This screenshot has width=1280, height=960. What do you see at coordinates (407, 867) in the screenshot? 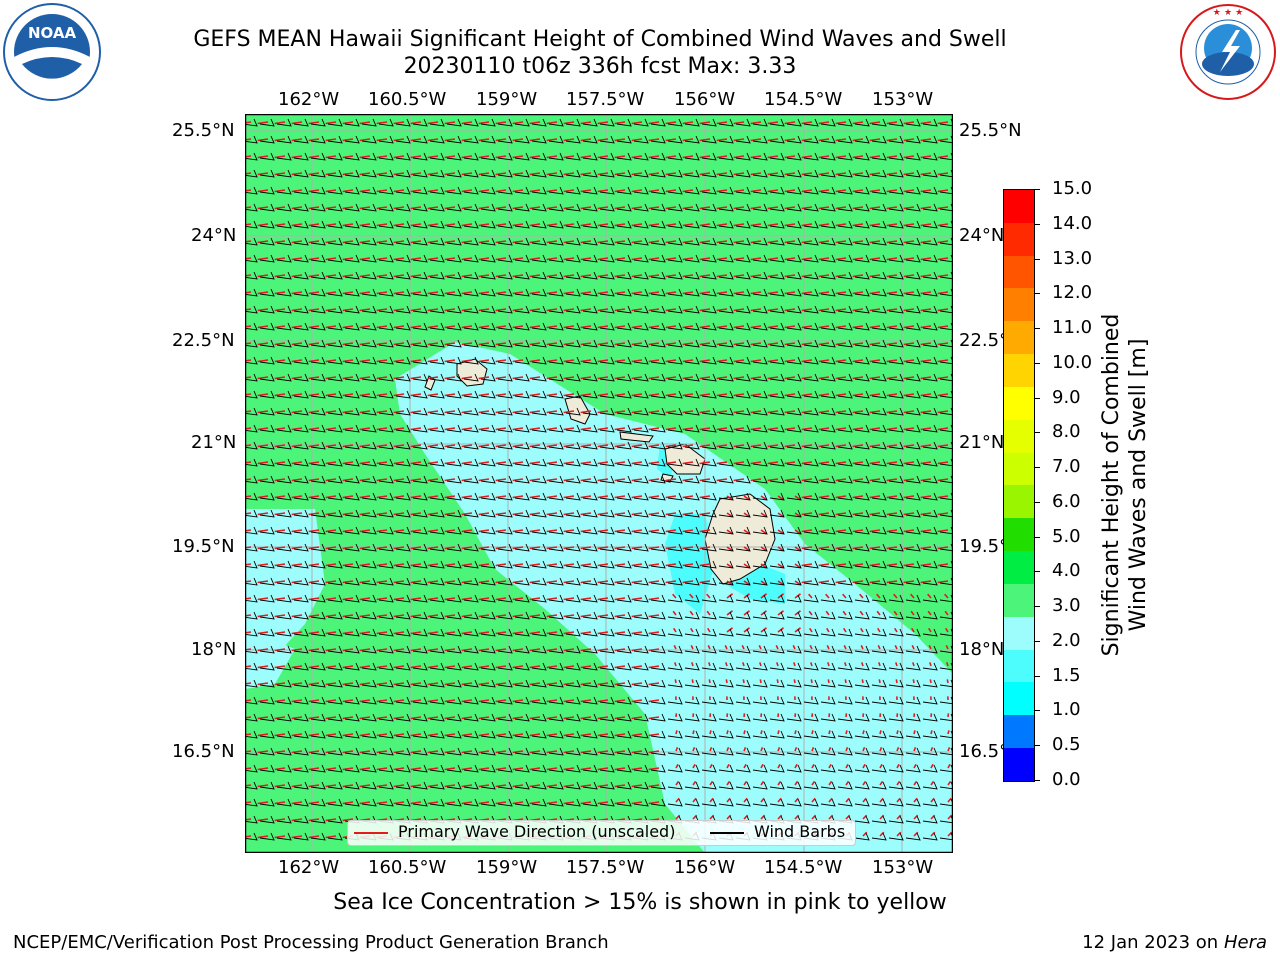
I see `lon-tick-bottom: 160.5°W` at bounding box center [407, 867].